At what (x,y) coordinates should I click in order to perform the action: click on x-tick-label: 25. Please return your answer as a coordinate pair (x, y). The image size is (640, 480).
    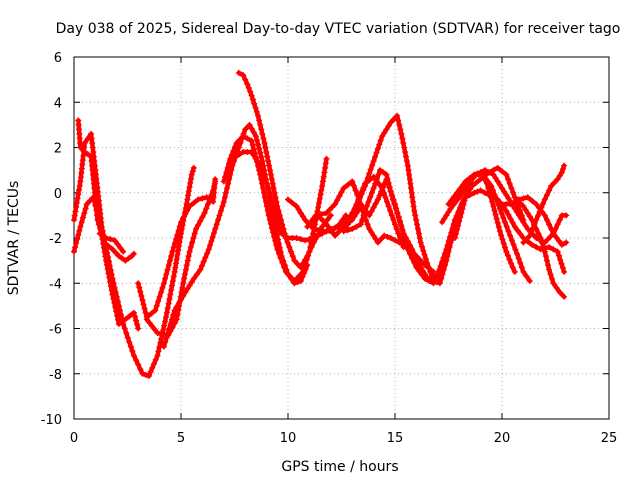
    Looking at the image, I should click on (609, 438).